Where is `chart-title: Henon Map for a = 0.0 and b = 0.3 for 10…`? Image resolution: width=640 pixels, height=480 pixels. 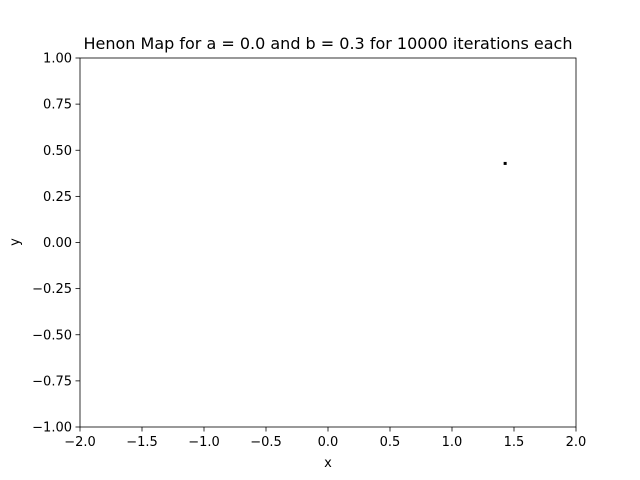
chart-title: Henon Map for a = 0.0 and b = 0.3 for 10… is located at coordinates (327, 43).